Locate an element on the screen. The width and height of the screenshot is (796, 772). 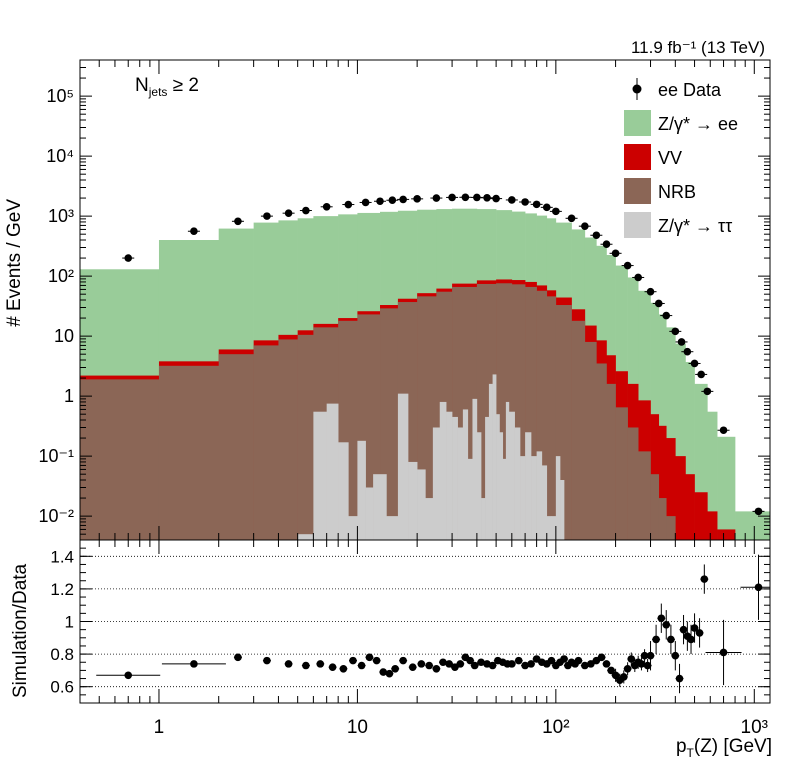
y-tick-label: 10 is located at coordinates (64, 336).